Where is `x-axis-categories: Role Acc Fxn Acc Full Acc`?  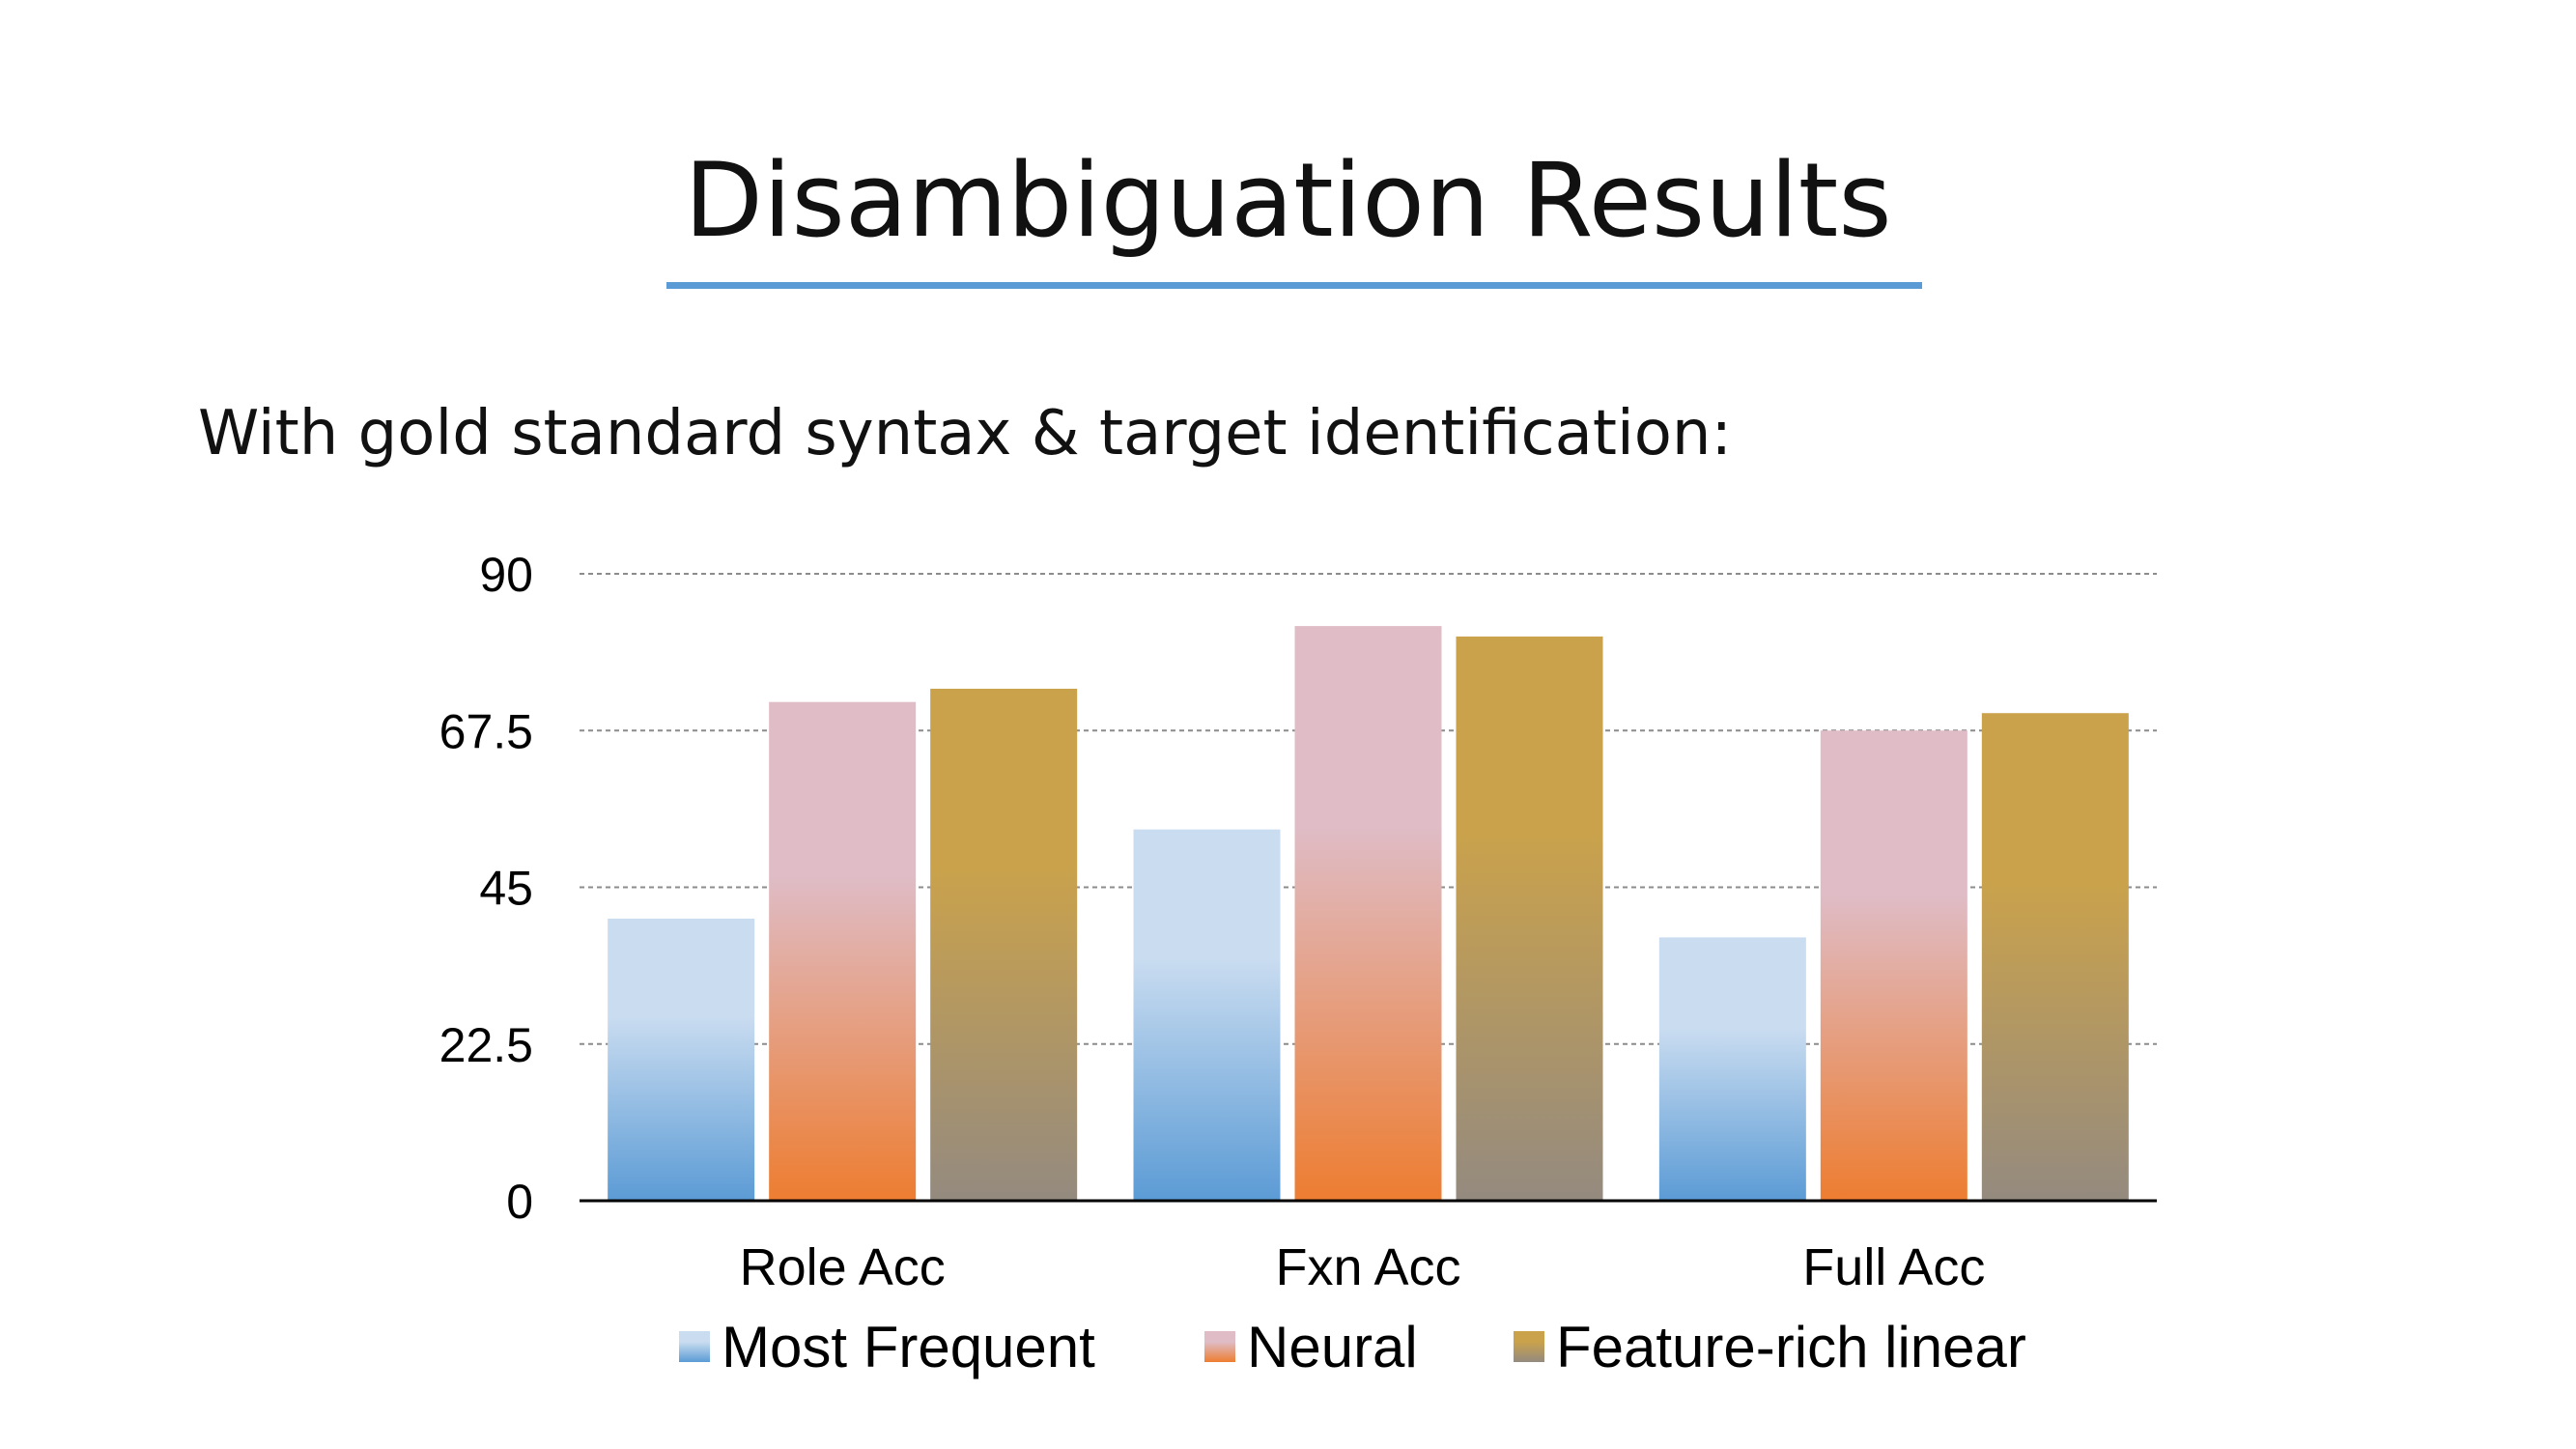 x-axis-categories: Role Acc Fxn Acc Full Acc is located at coordinates (1363, 1267).